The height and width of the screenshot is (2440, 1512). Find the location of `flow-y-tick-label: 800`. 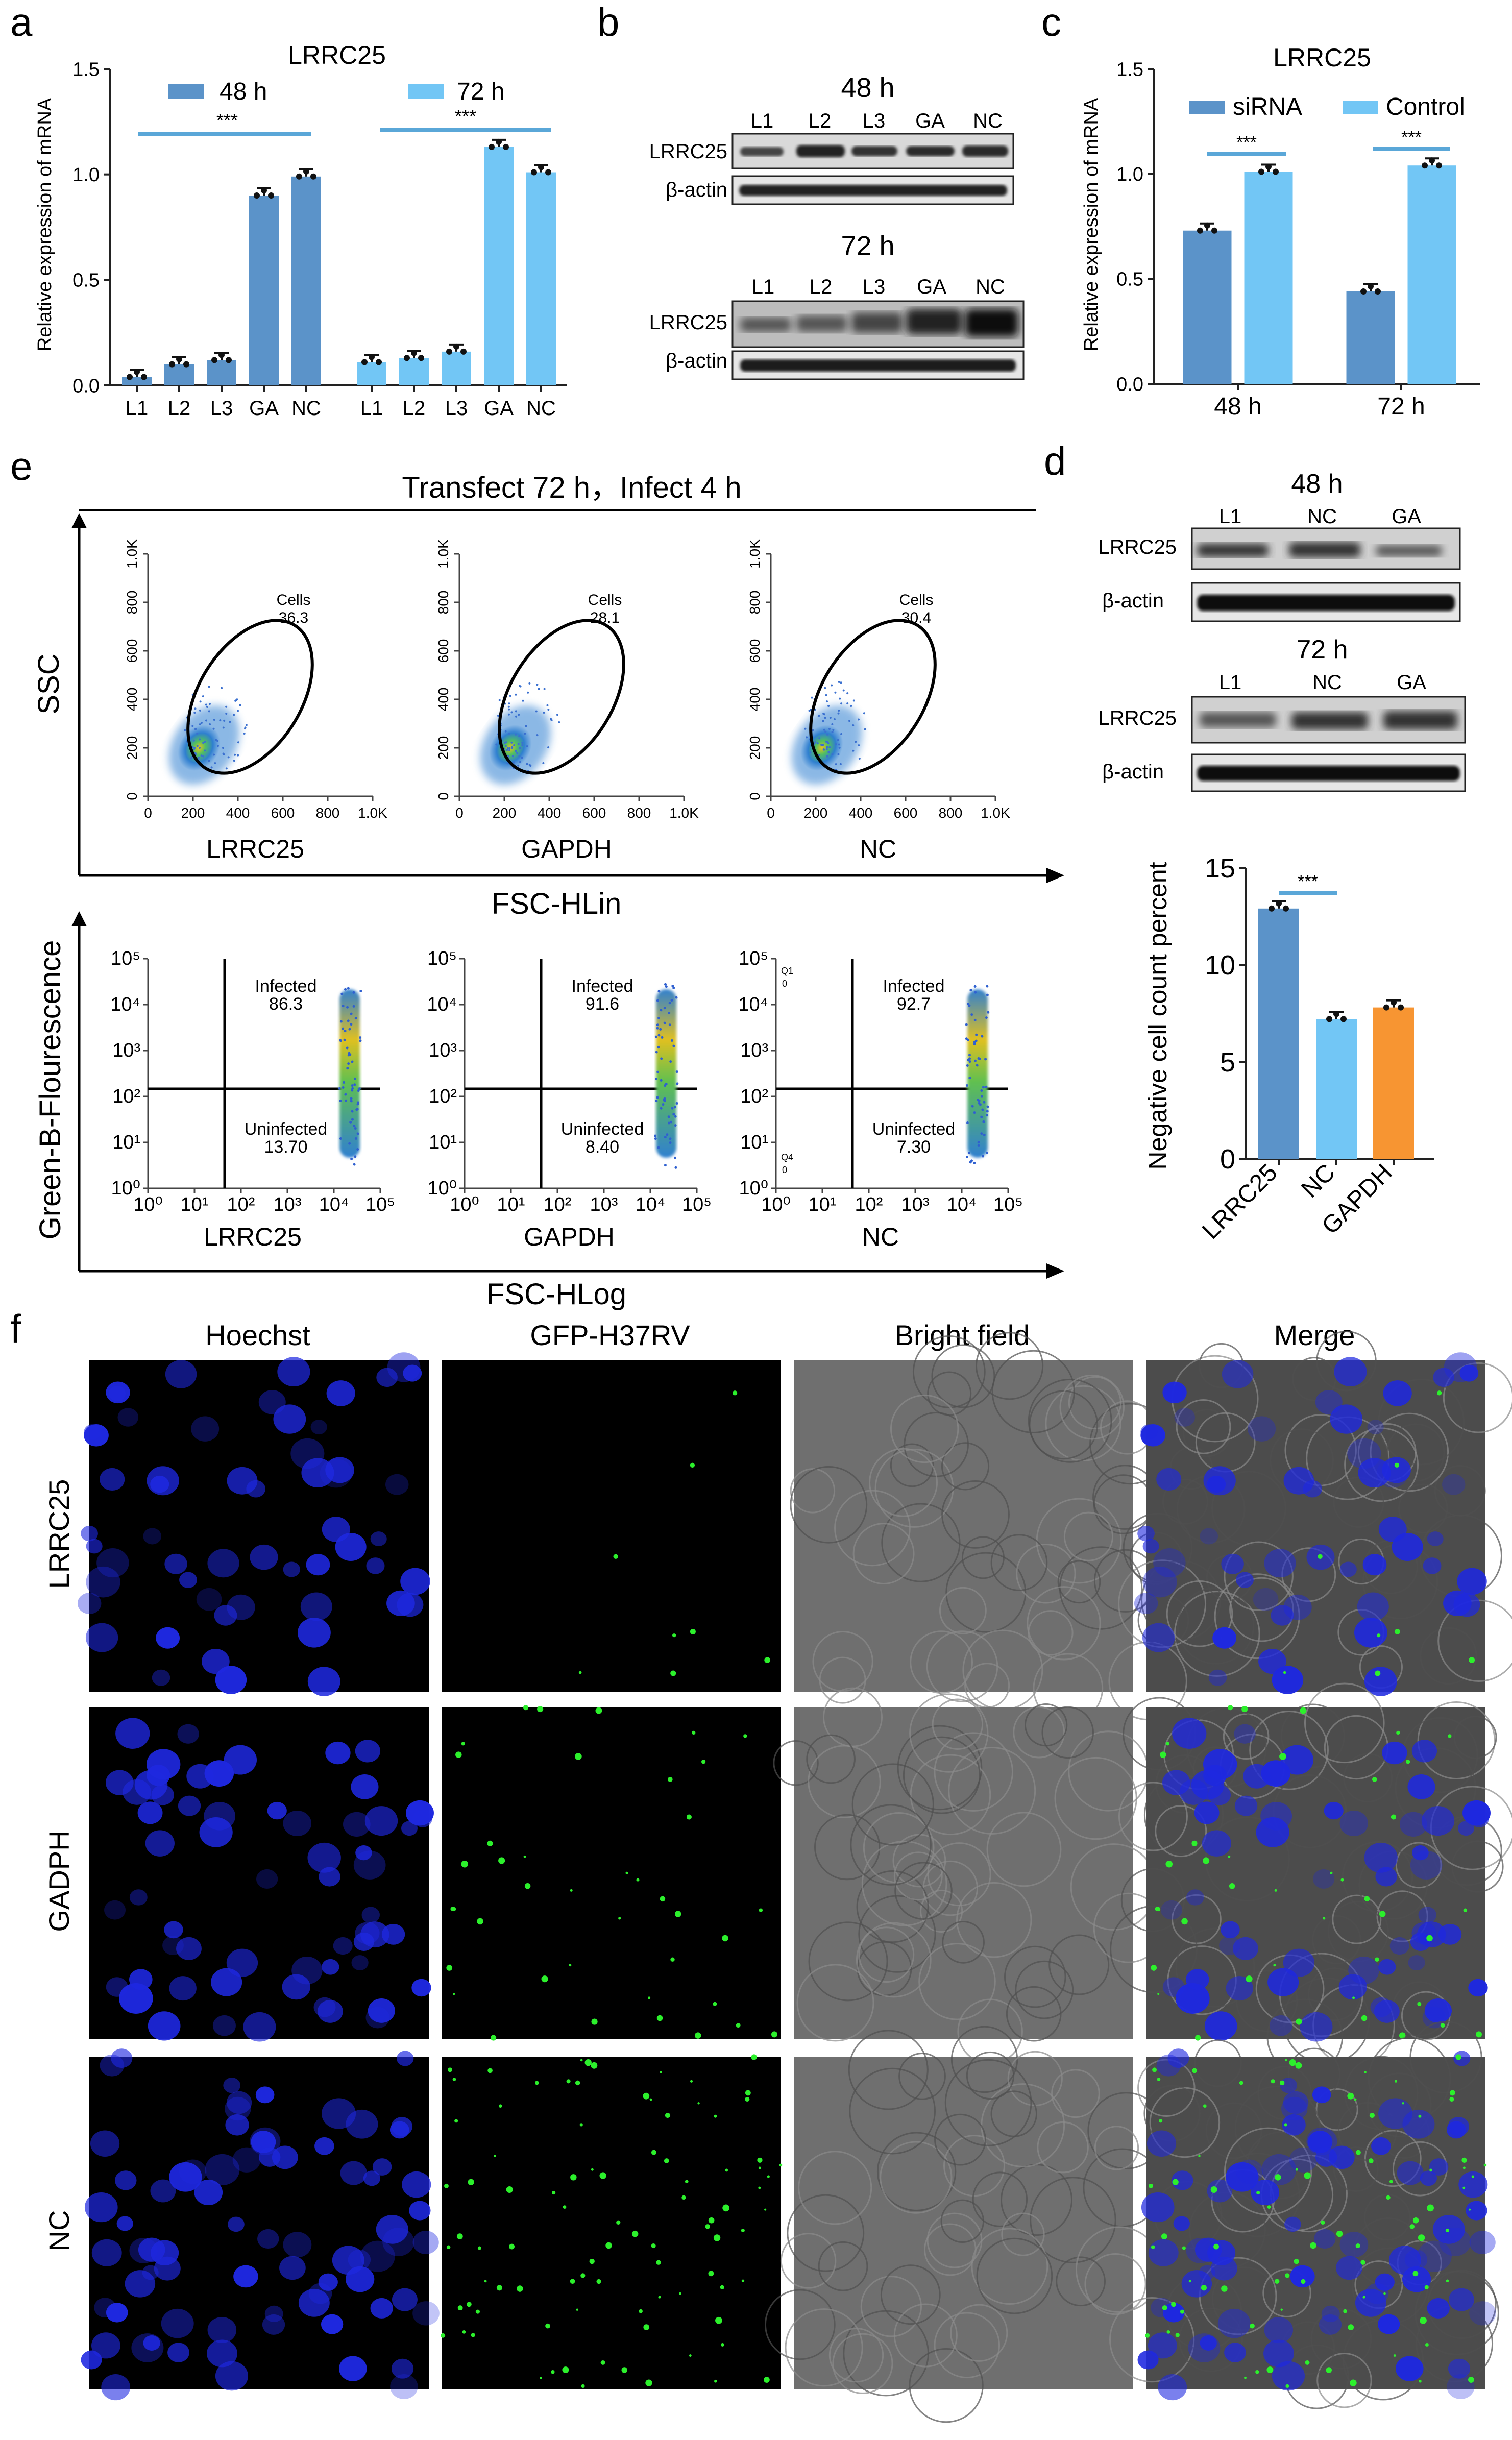

flow-y-tick-label: 800 is located at coordinates (443, 603).